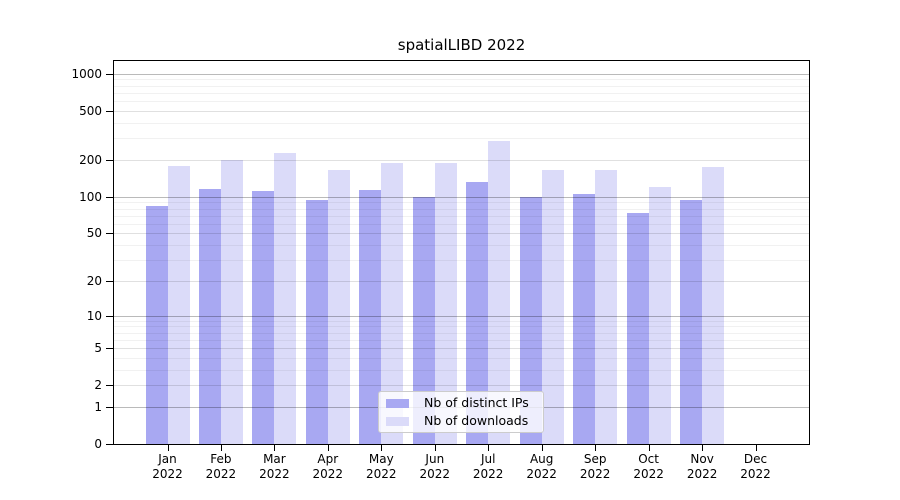 This screenshot has height=500, width=900. What do you see at coordinates (489, 448) in the screenshot?
I see `x-tick-mark-jul` at bounding box center [489, 448].